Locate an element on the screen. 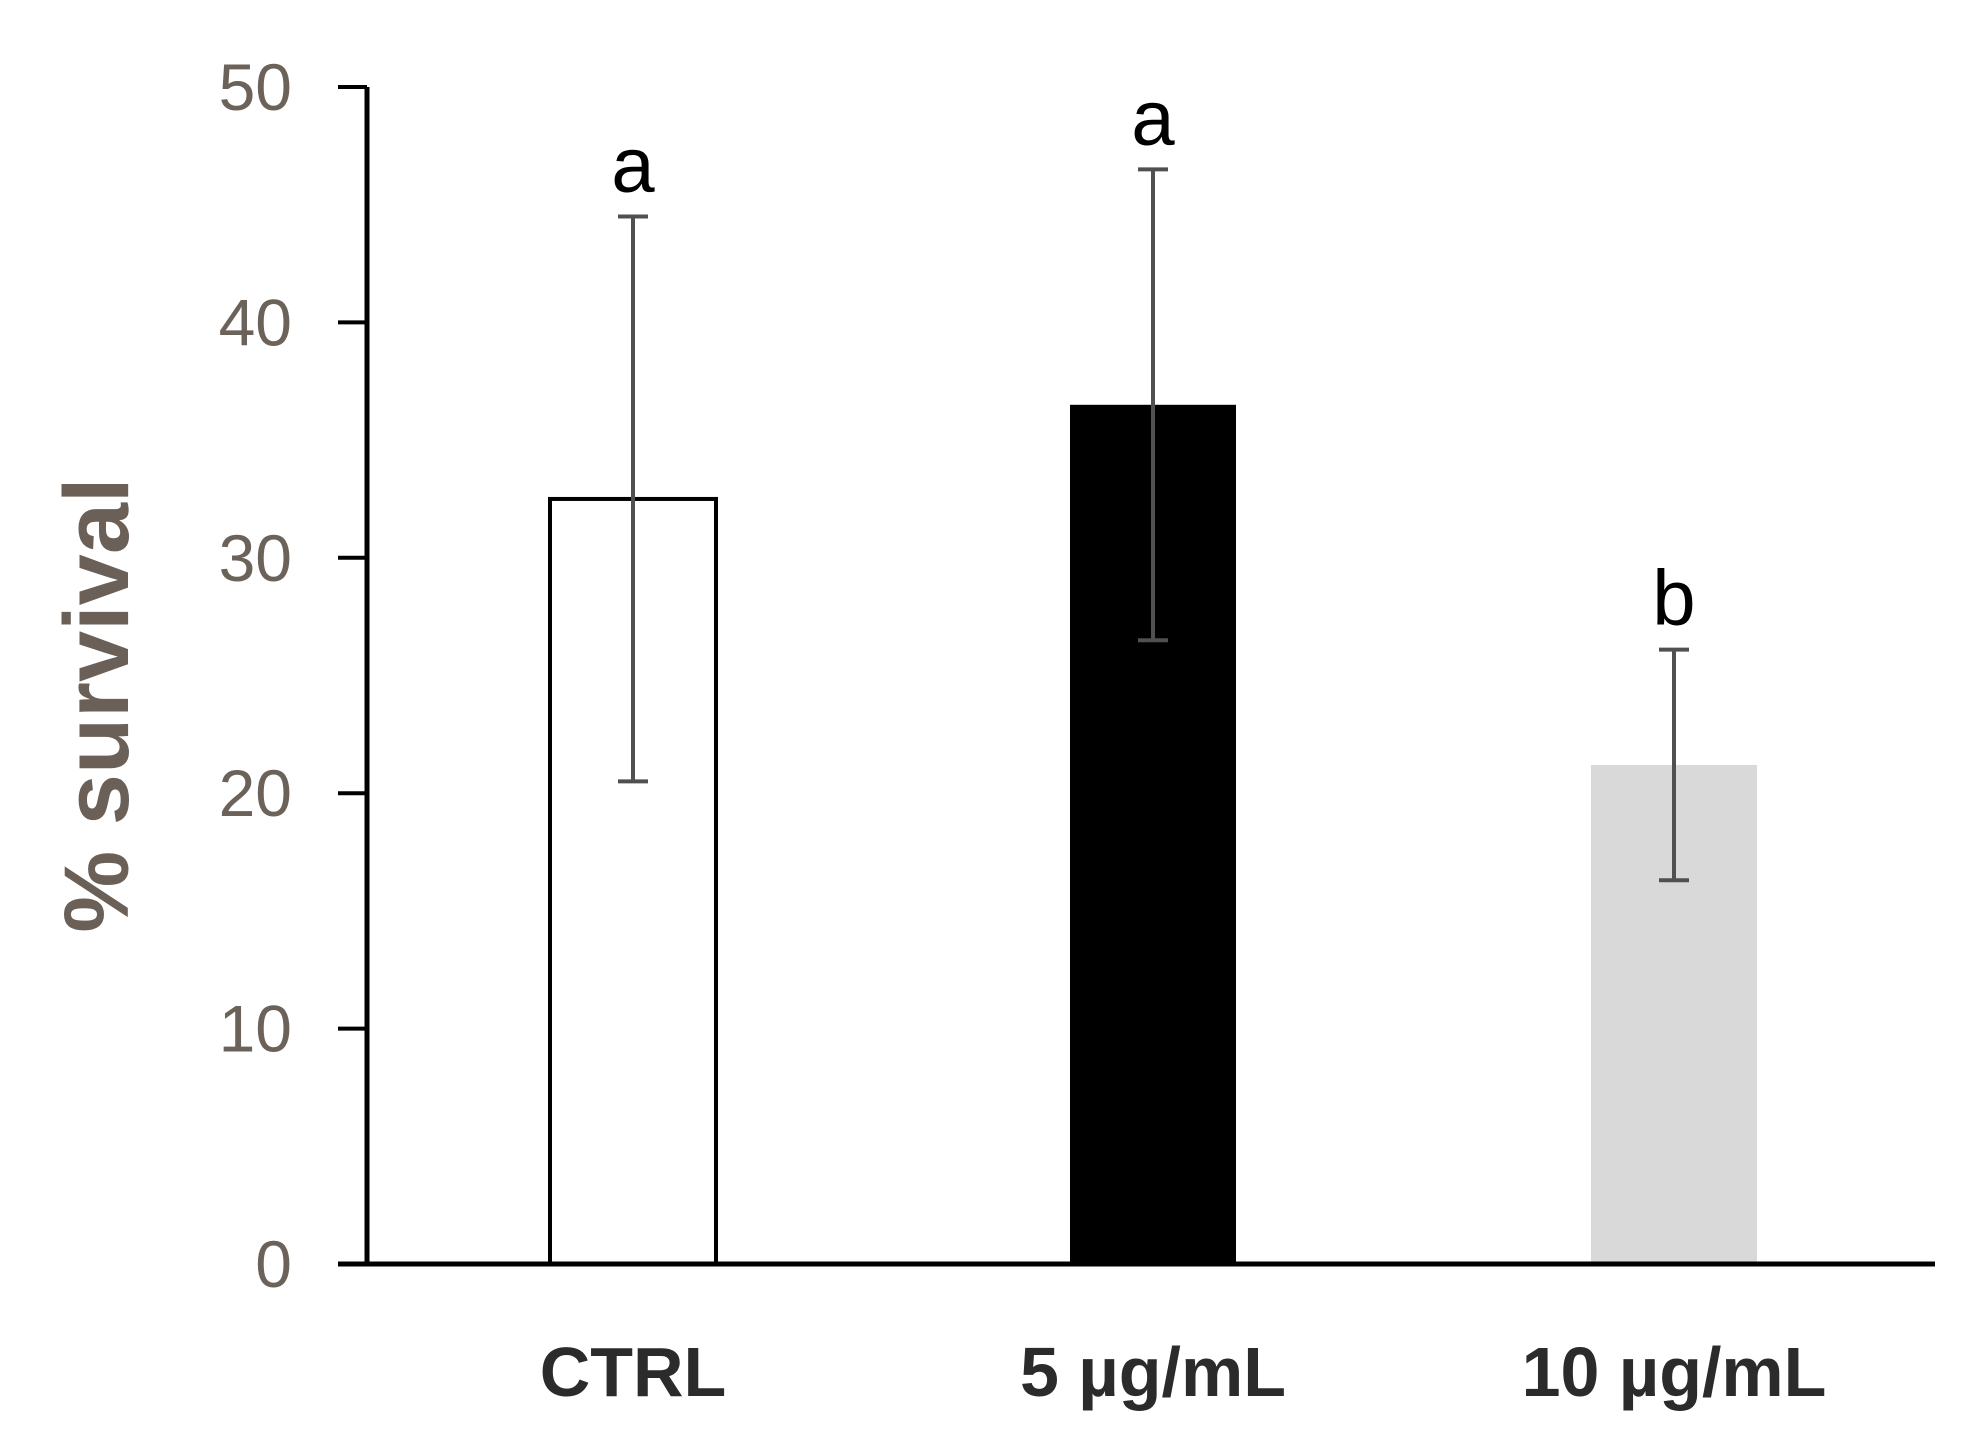 The width and height of the screenshot is (1963, 1435). y-tick-label: 30 is located at coordinates (255, 558).